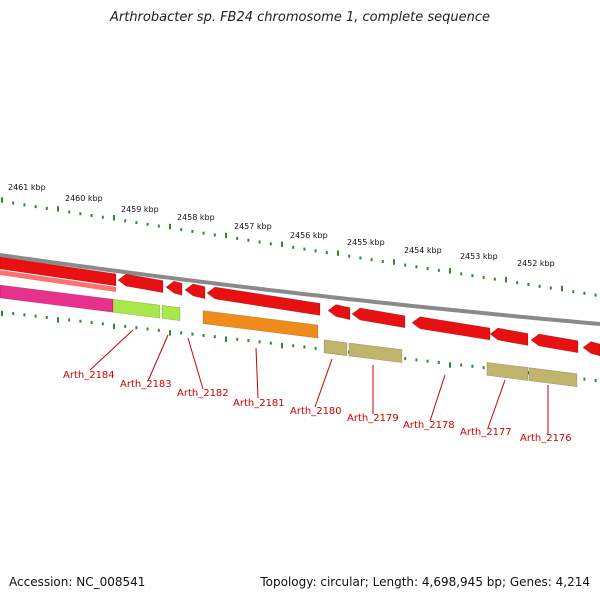  I want to click on gene-label: Arth_2179, so click(373, 418).